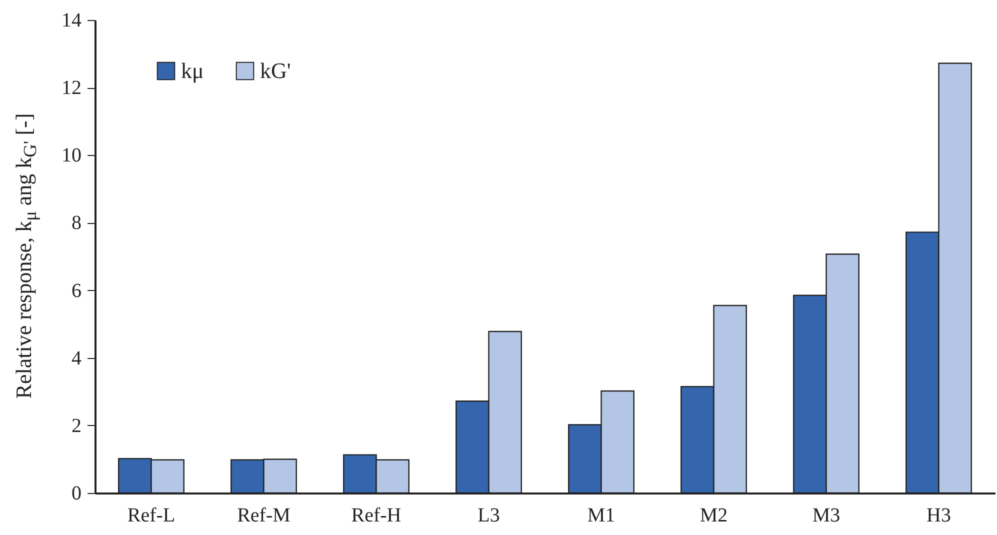 The image size is (997, 535). Describe the element at coordinates (77, 425) in the screenshot. I see `y-tick-label: 2` at that location.